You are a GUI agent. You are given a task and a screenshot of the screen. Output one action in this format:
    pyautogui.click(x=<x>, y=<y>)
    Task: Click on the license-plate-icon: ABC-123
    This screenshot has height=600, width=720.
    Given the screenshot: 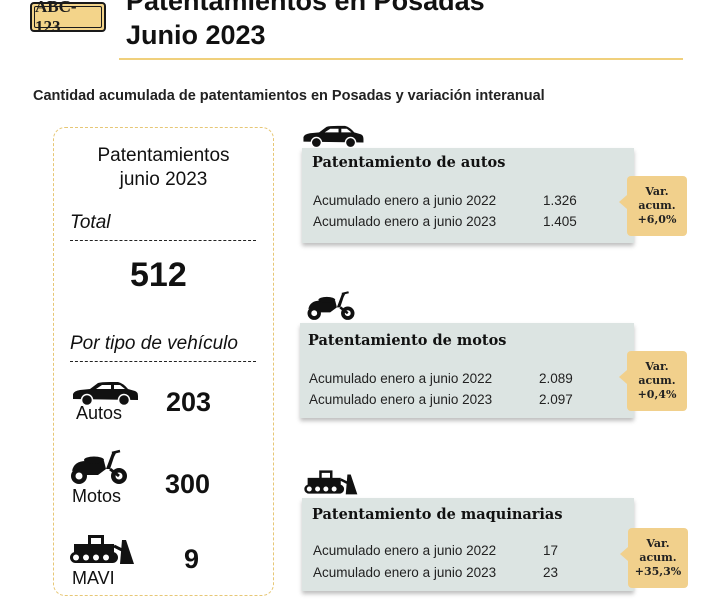 What is the action you would take?
    pyautogui.click(x=68, y=18)
    